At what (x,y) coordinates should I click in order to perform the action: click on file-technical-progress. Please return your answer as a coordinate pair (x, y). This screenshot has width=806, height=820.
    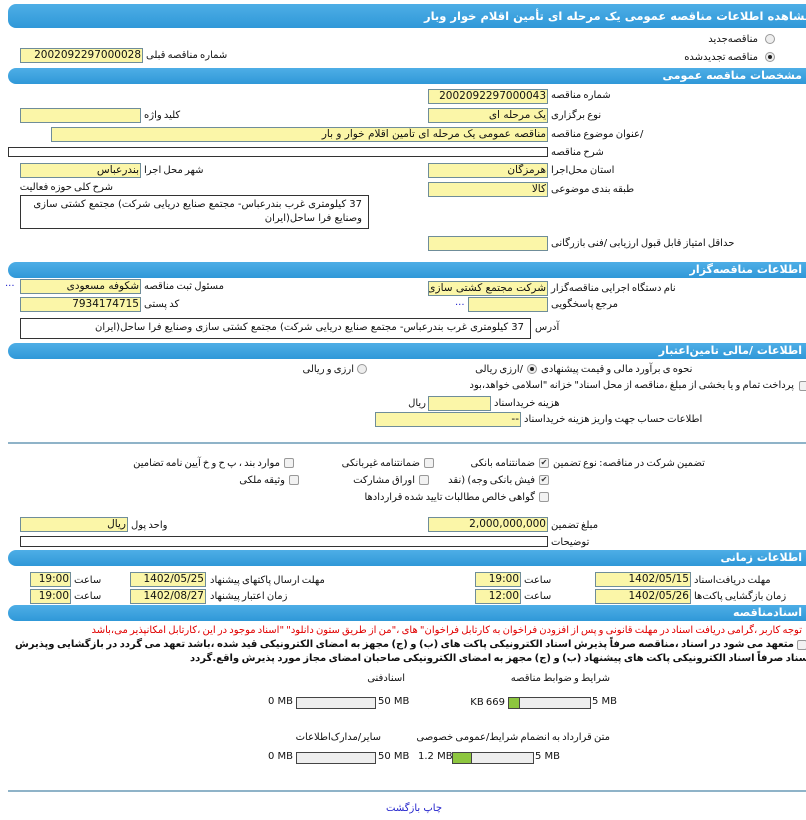
    Looking at the image, I should click on (336, 703).